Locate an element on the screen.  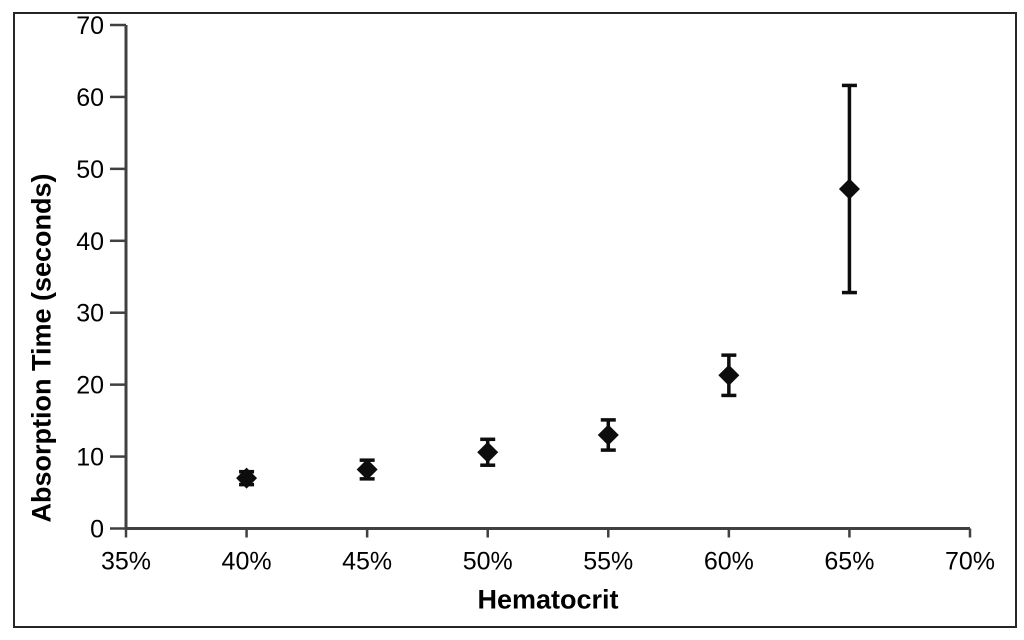
y-tick-label: 10 is located at coordinates (90, 458).